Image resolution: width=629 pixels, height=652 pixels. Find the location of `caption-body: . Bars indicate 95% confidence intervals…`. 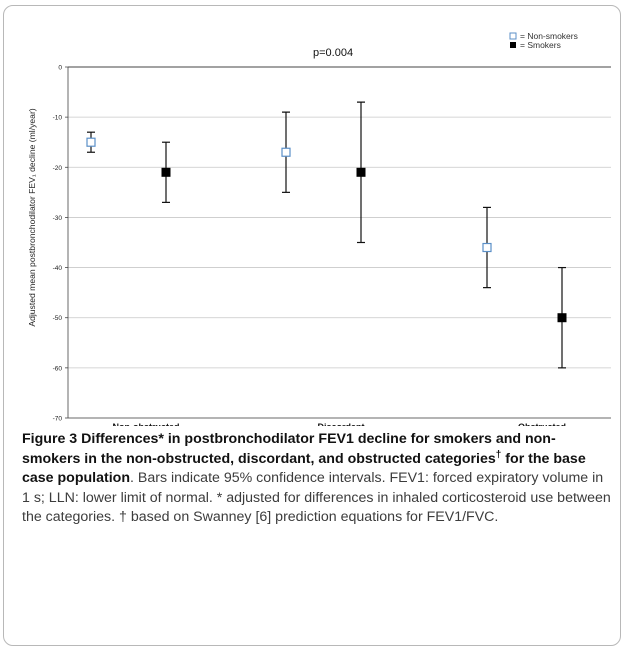

caption-body: . Bars indicate 95% confidence intervals… is located at coordinates (316, 497).